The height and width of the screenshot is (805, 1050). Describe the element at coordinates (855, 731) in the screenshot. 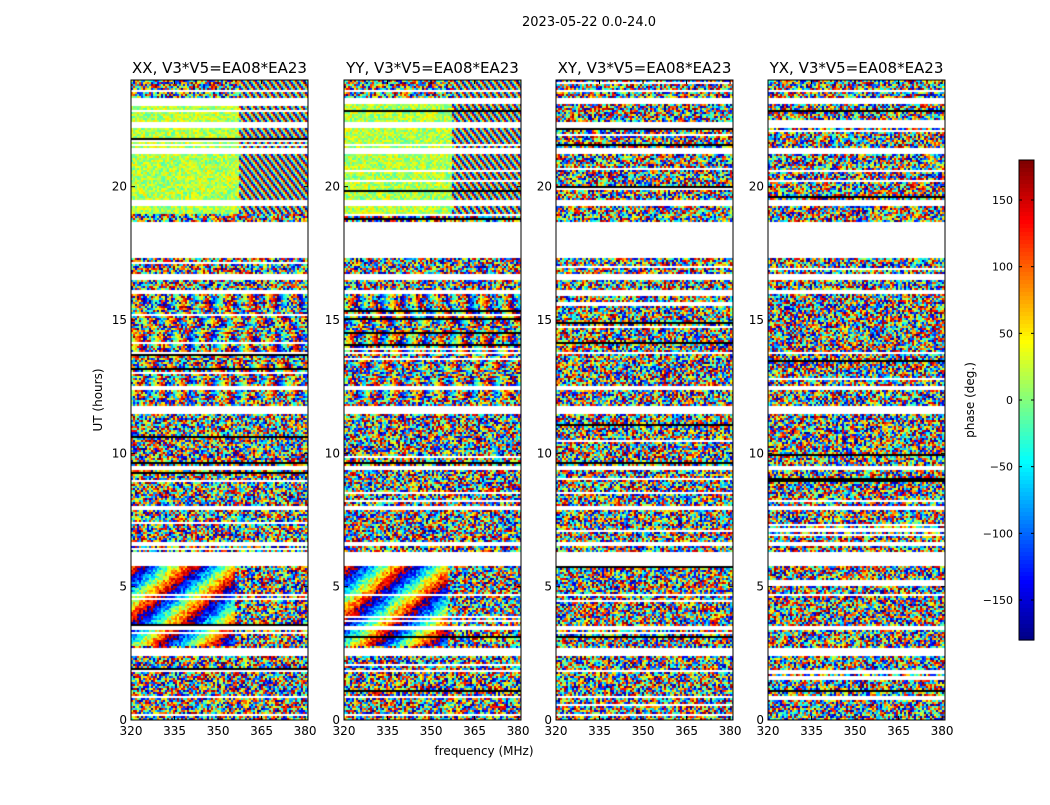

I see `x-tick-label: 350` at that location.